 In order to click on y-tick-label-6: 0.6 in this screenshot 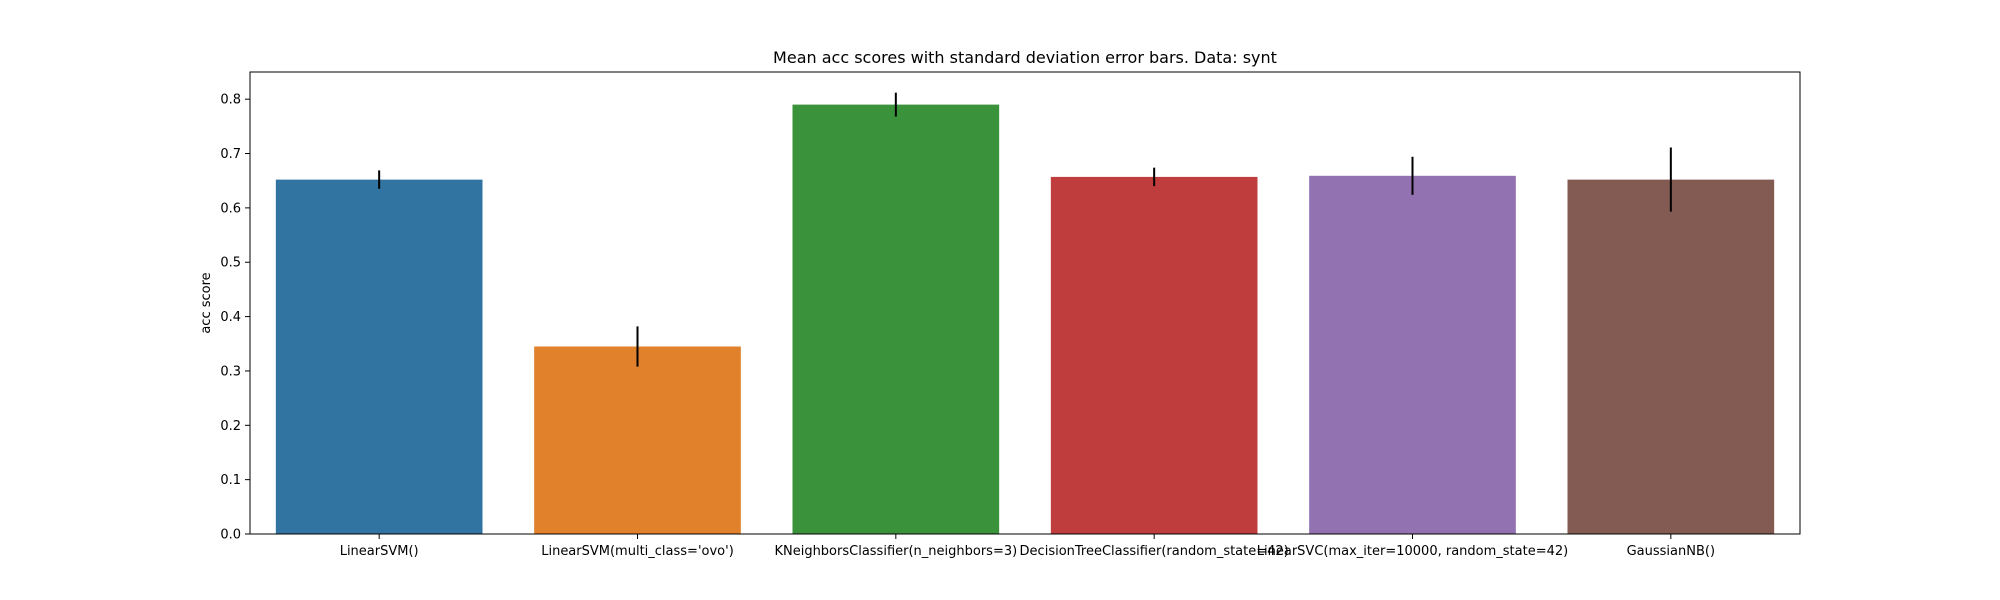, I will do `click(230, 208)`.